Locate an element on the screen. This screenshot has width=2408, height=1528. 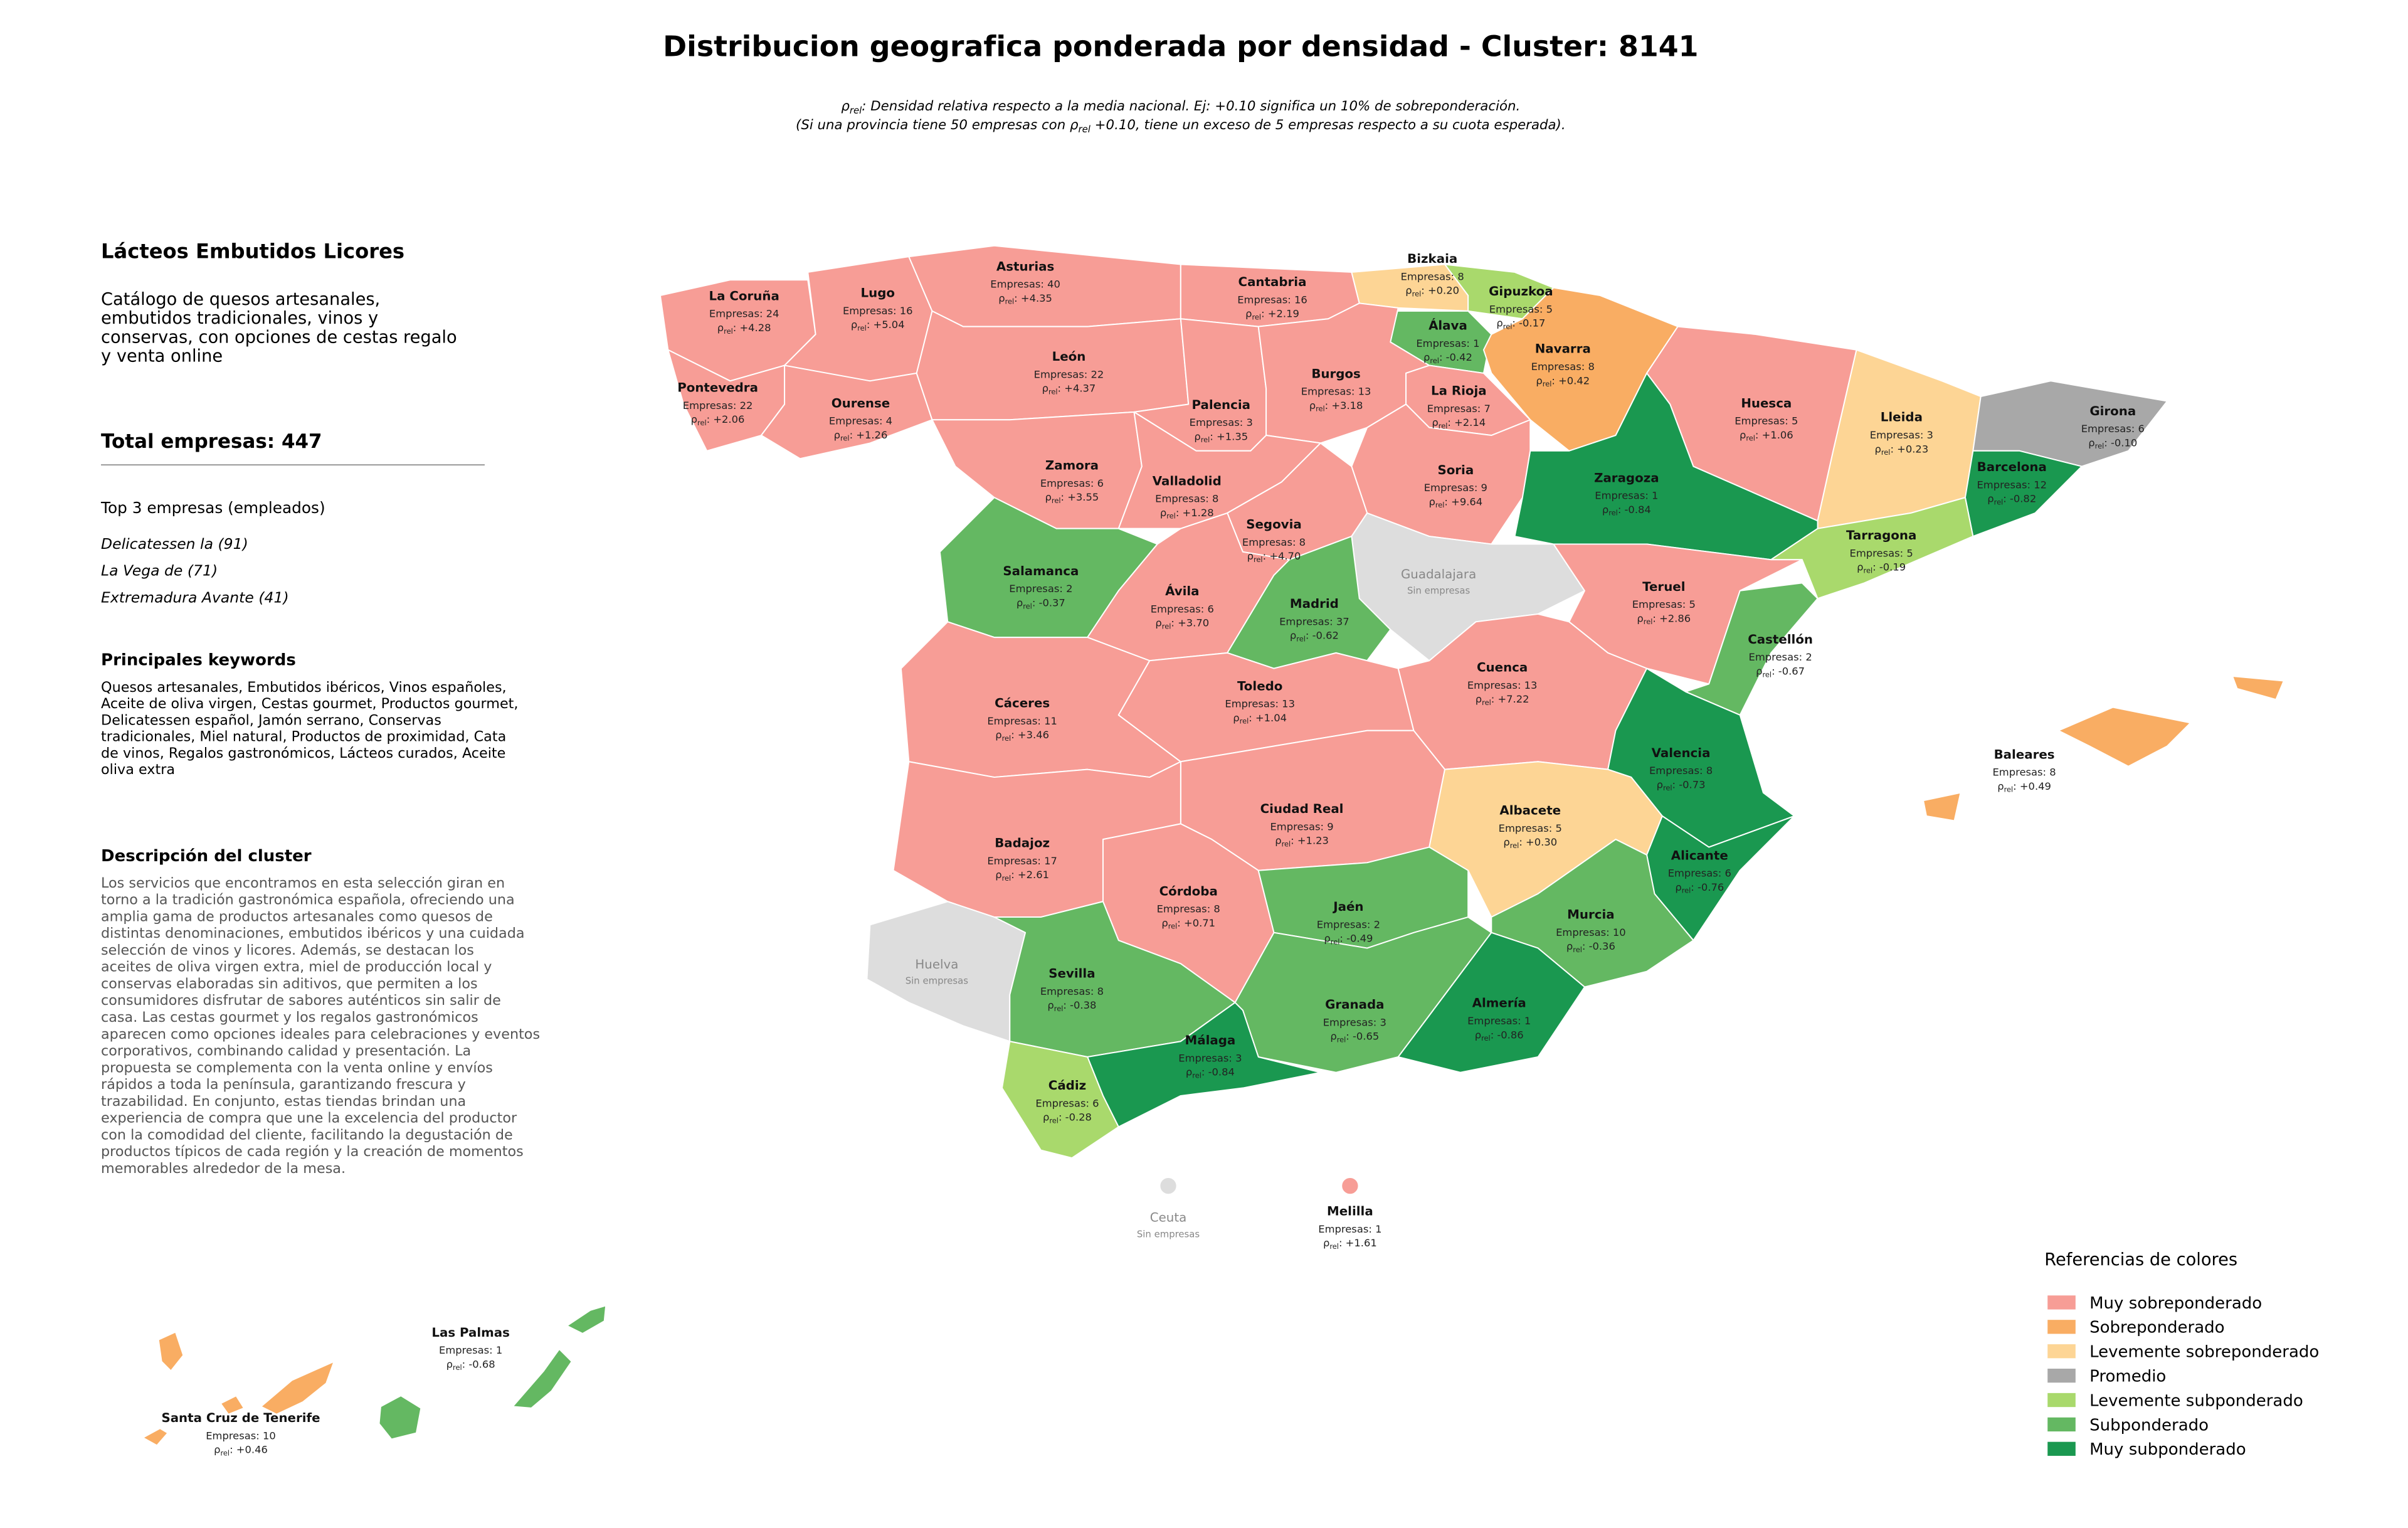
rho-value: +1.28 is located at coordinates (1198, 513).